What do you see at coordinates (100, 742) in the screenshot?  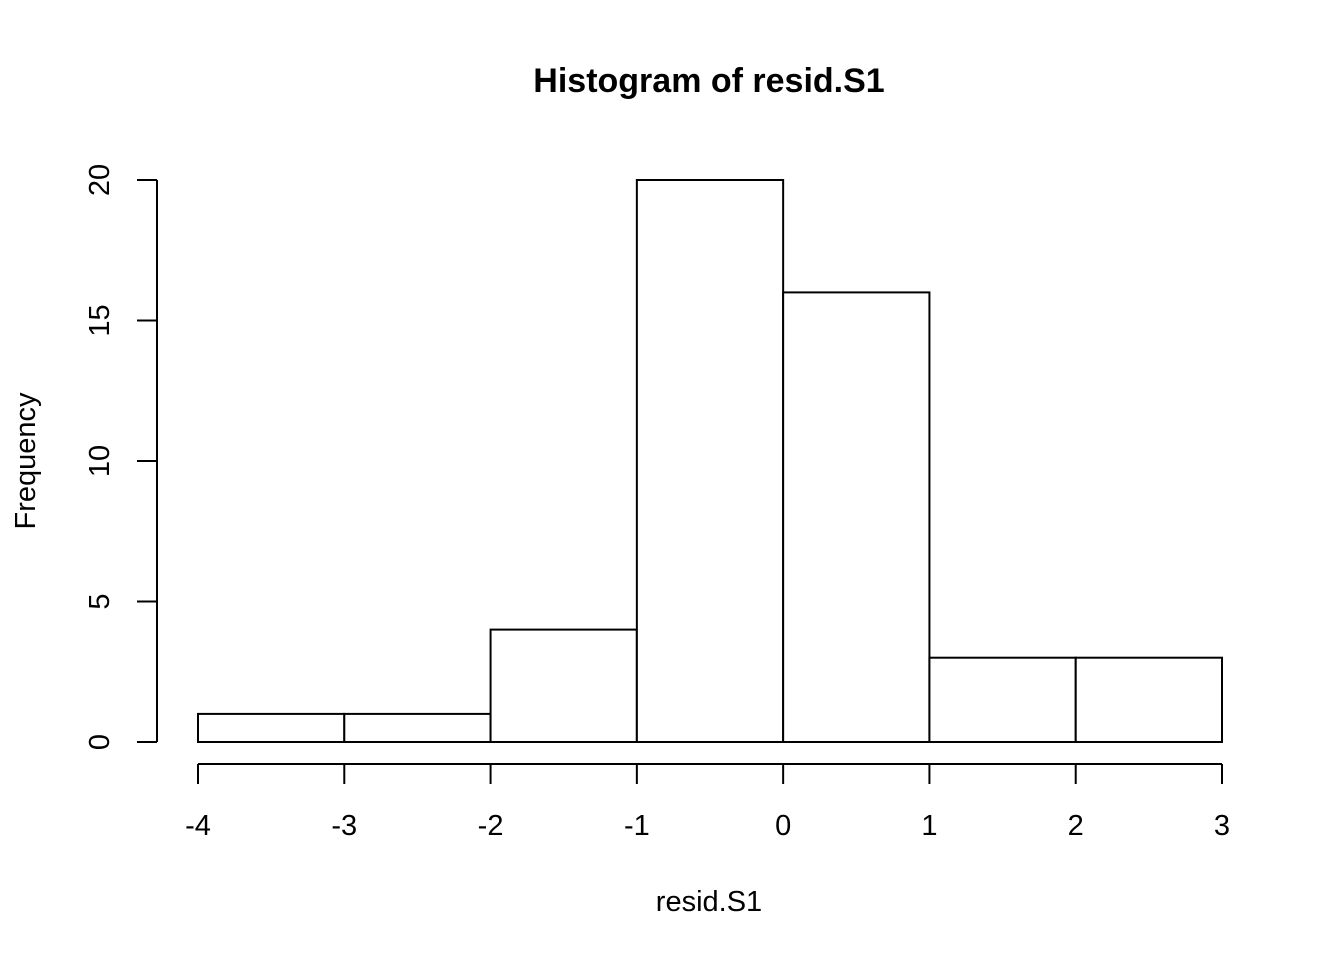 I see `y-tick-label: 0` at bounding box center [100, 742].